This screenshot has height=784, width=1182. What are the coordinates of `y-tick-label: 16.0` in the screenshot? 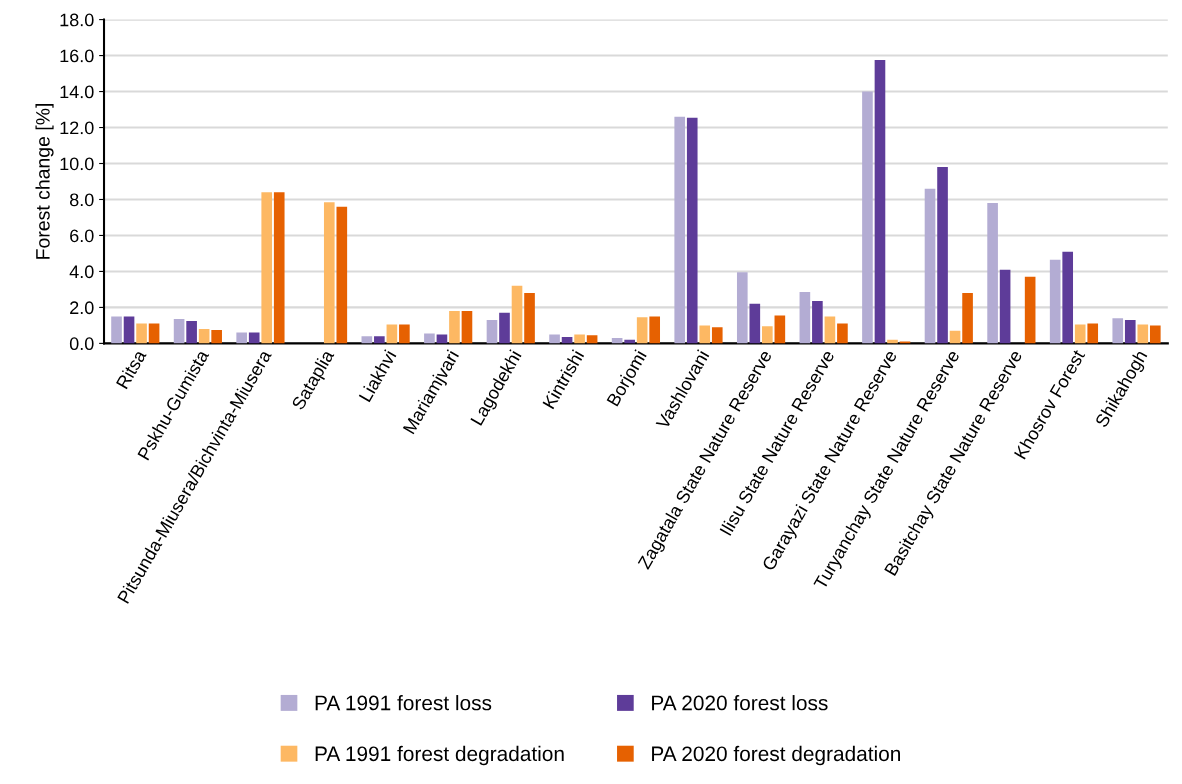 It's located at (77, 56).